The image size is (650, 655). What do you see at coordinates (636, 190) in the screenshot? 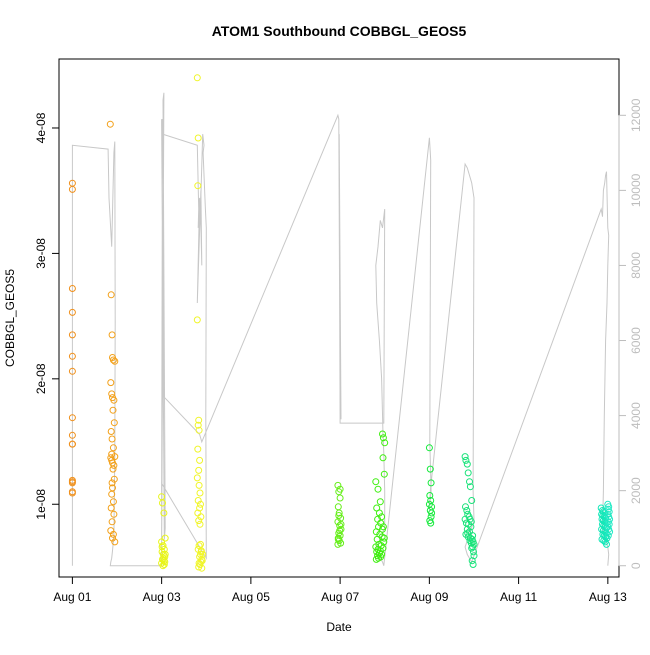
I see `y2-tick-label: 10000` at bounding box center [636, 190].